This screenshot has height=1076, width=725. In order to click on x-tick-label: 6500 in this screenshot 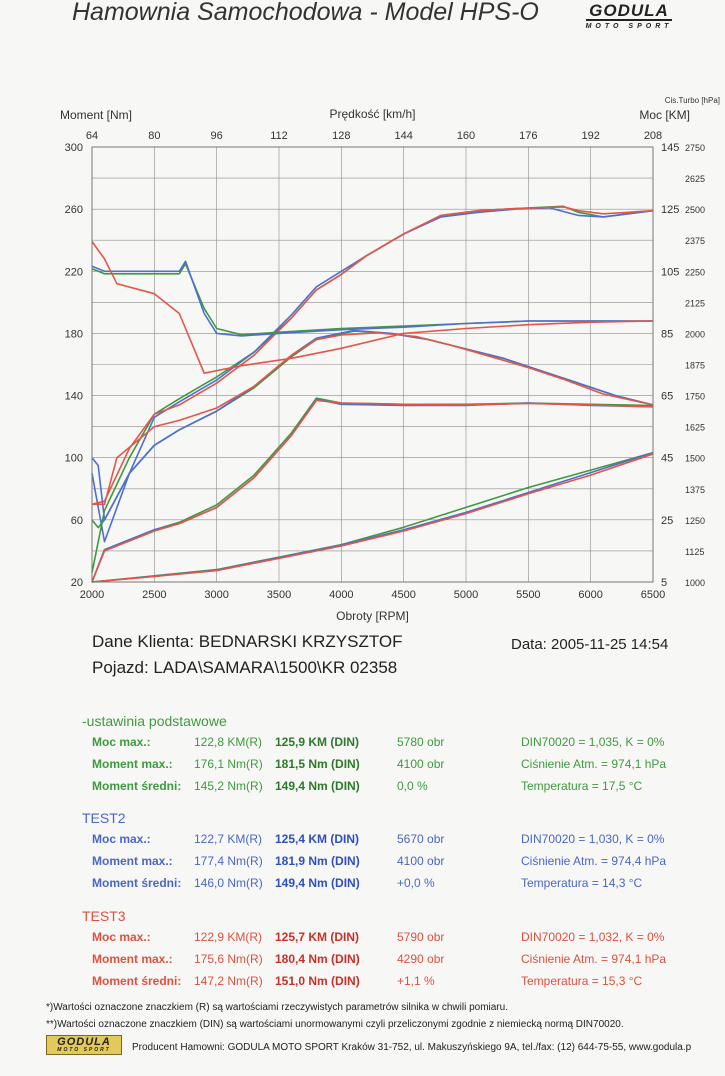, I will do `click(653, 595)`.